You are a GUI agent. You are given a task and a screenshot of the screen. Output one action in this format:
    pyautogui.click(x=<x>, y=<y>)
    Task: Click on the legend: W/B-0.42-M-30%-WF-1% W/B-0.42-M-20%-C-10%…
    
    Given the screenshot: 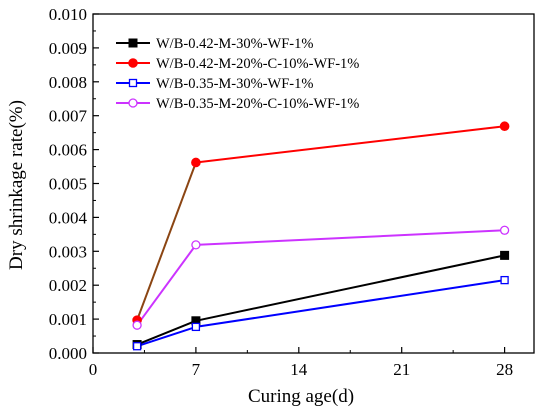 What is the action you would take?
    pyautogui.click(x=237, y=74)
    